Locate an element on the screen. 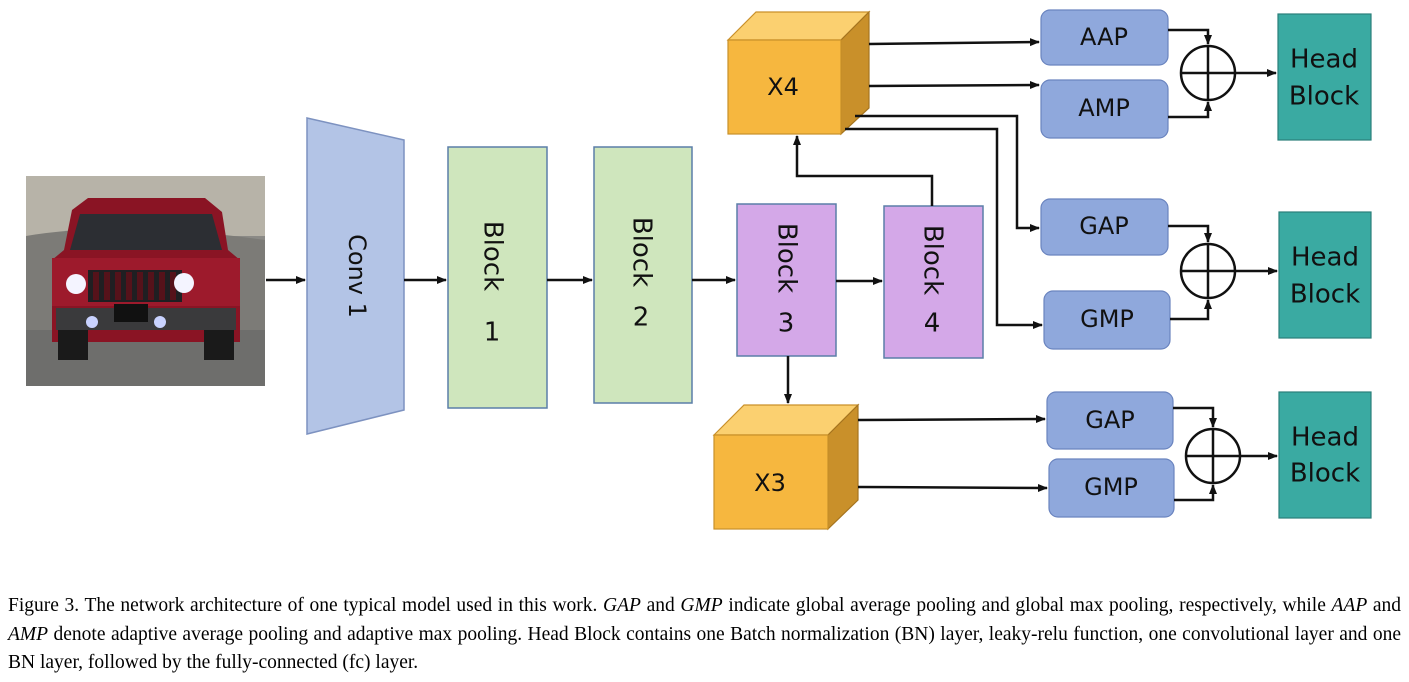 This screenshot has width=1409, height=682. block1-layer is located at coordinates (497, 277).